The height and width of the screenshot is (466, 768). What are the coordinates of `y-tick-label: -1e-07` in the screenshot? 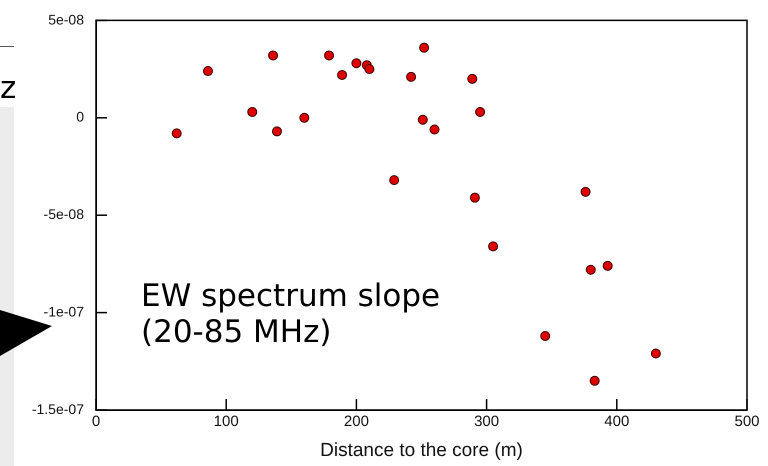 It's located at (64, 311).